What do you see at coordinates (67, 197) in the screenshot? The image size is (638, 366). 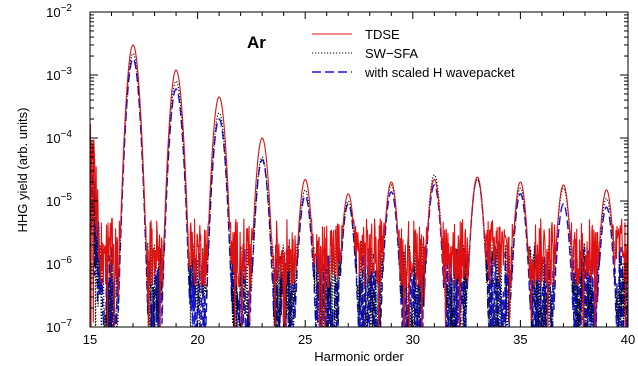 I see `y-tick-exponent: −5` at bounding box center [67, 197].